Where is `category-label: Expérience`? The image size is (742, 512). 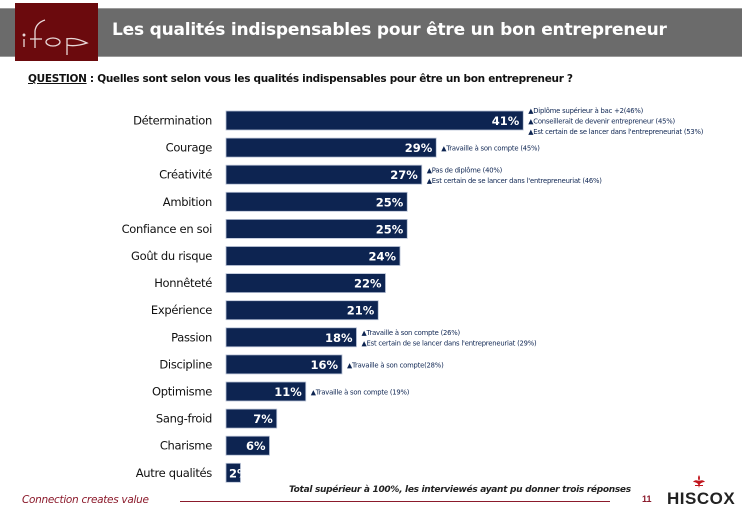
category-label: Expérience is located at coordinates (181, 310).